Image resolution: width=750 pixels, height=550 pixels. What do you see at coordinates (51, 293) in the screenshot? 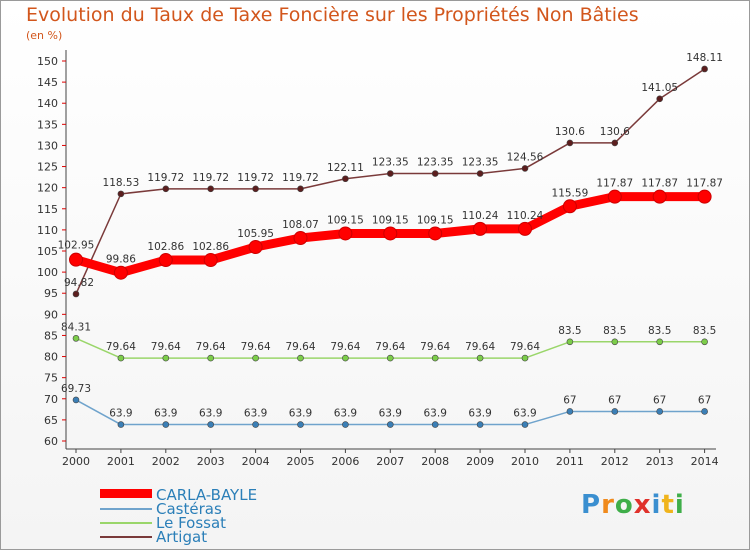
I see `y-tick-label: 95` at bounding box center [51, 293].